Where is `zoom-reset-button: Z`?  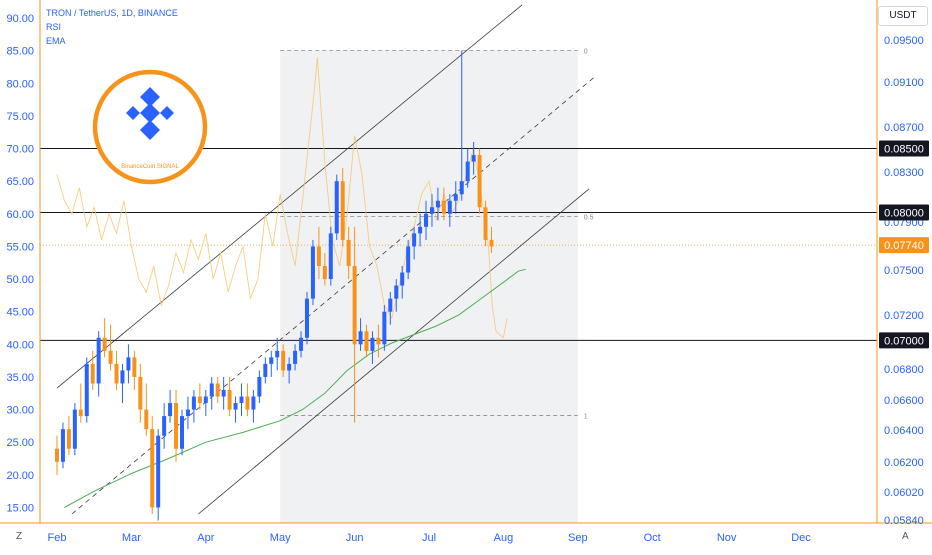
zoom-reset-button: Z is located at coordinates (19, 536).